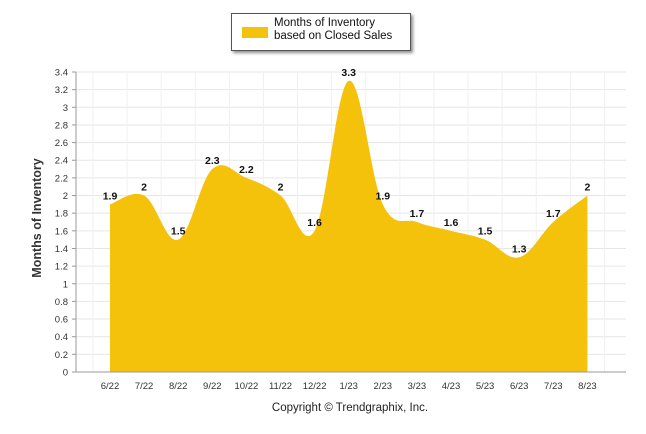  I want to click on x-tick-label: 6/22, so click(110, 386).